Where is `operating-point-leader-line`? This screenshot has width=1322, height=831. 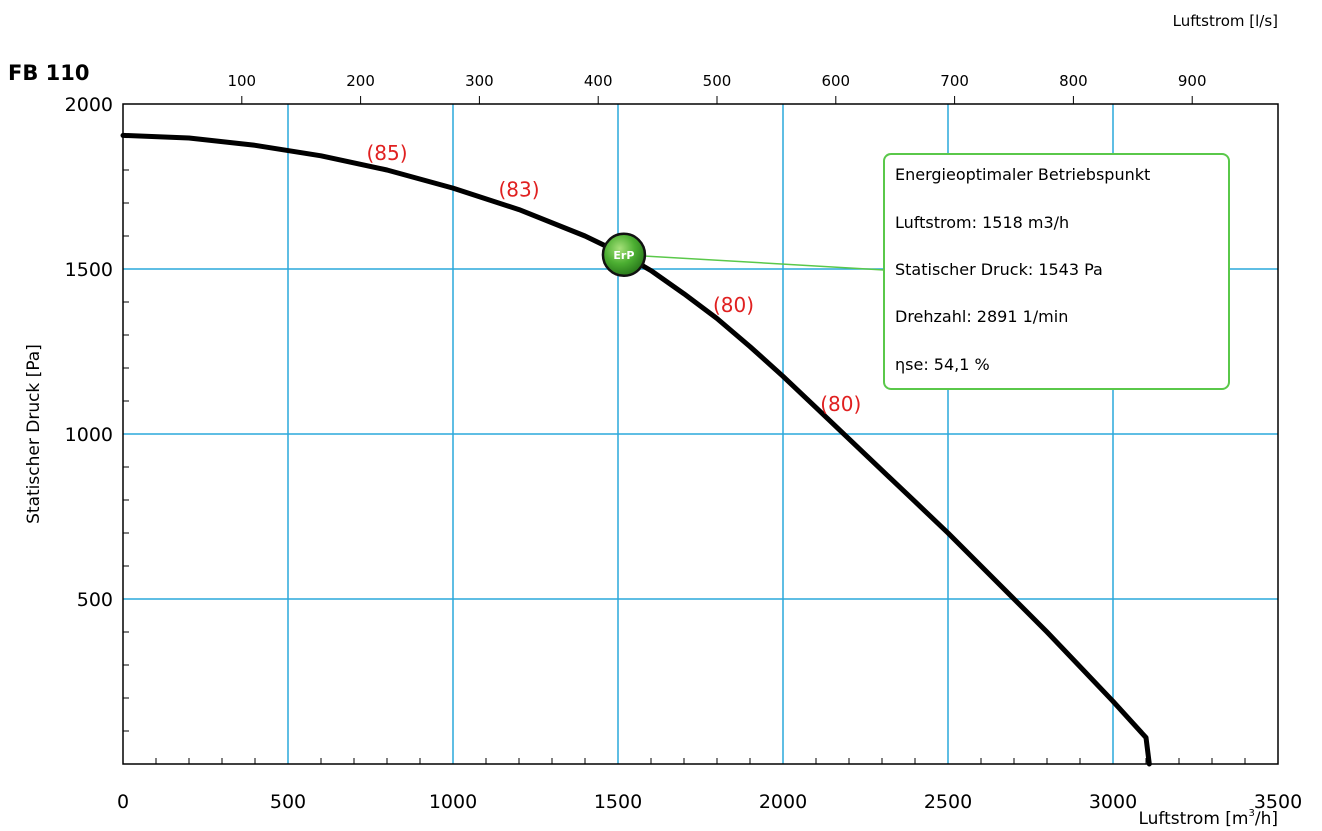
operating-point-leader-line is located at coordinates (754, 262).